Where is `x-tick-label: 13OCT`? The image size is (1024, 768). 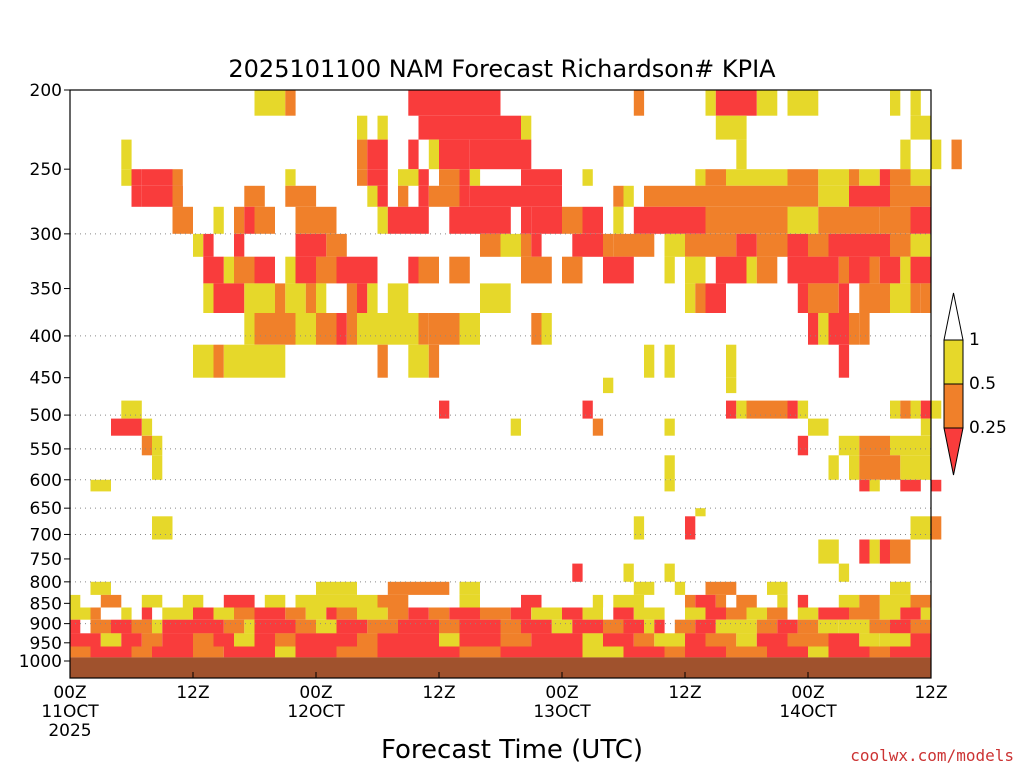
x-tick-label: 13OCT is located at coordinates (562, 712).